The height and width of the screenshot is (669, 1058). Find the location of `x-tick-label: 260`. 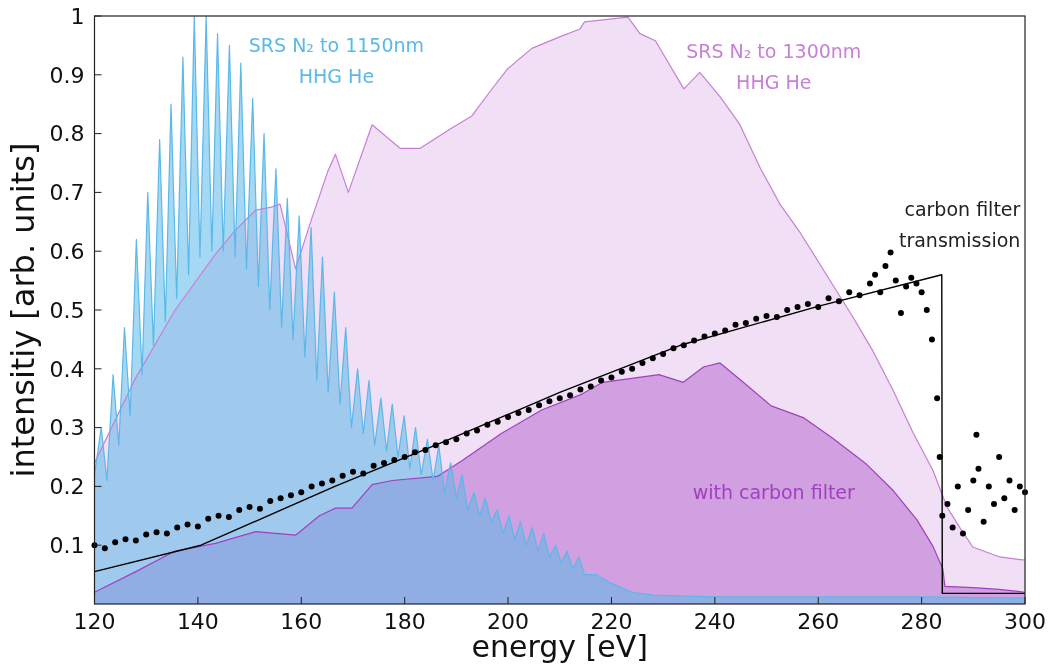

x-tick-label: 260 is located at coordinates (818, 621).